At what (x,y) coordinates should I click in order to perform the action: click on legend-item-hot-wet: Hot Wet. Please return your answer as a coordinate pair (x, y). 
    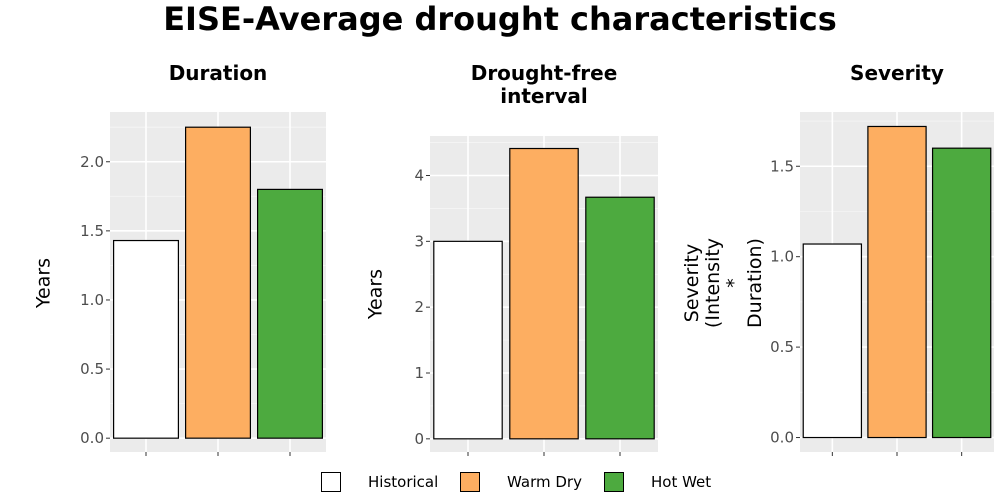
    Looking at the image, I should click on (657, 482).